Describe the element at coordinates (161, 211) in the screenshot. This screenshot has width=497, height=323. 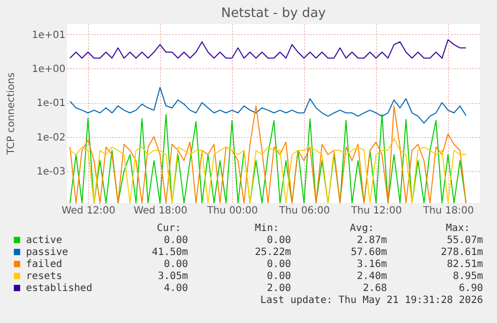
I see `x-tick-label: Wed 18:00` at that location.